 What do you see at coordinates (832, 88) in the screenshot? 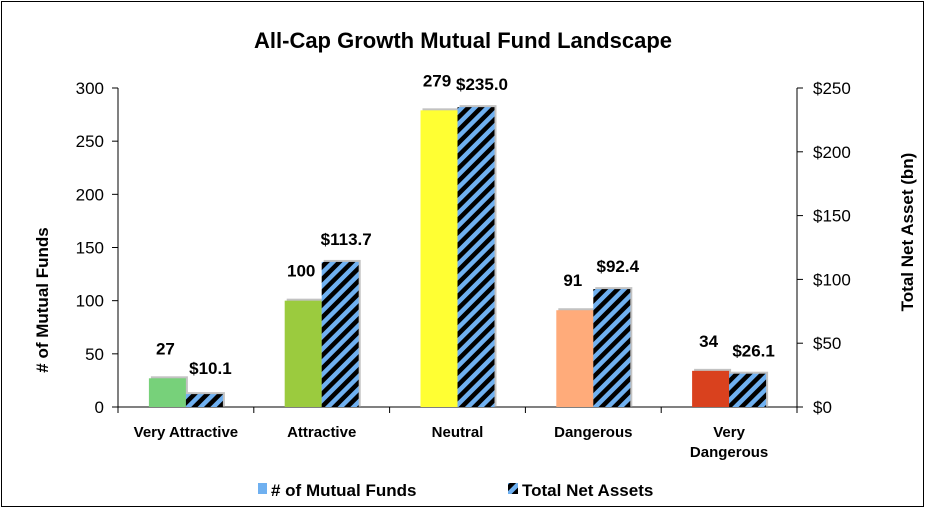
I see `y-right-tick-label: $250` at bounding box center [832, 88].